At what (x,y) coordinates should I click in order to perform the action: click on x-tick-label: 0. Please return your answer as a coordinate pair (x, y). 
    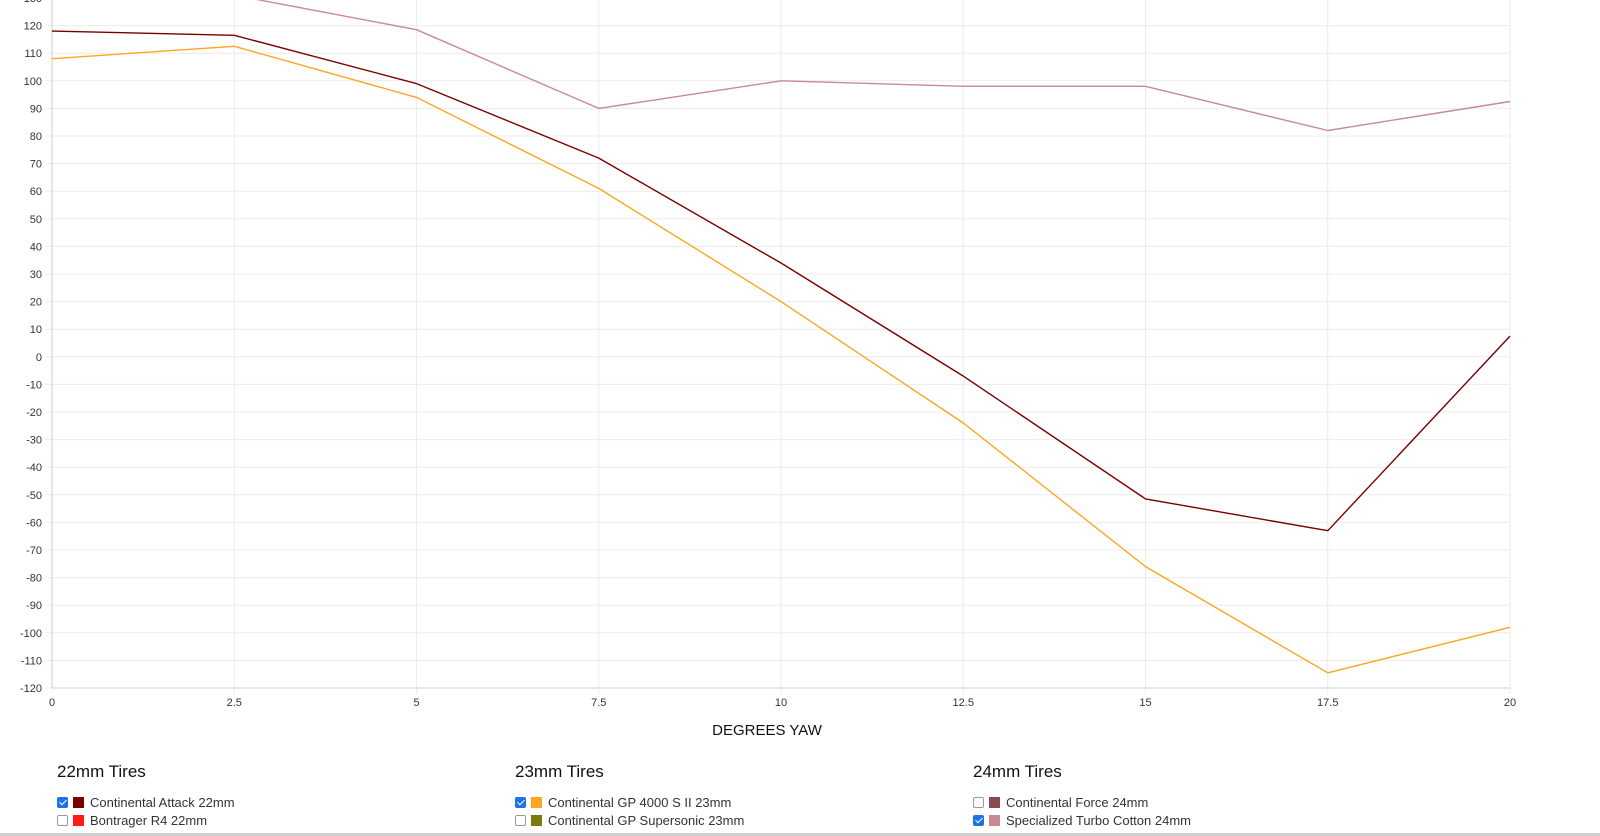
    Looking at the image, I should click on (52, 703).